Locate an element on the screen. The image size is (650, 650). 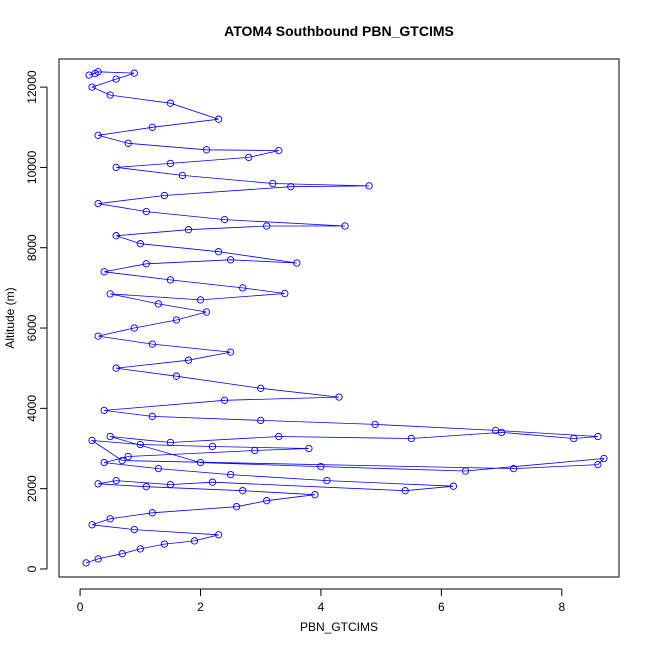
y-tick-label: 8000 is located at coordinates (32, 247).